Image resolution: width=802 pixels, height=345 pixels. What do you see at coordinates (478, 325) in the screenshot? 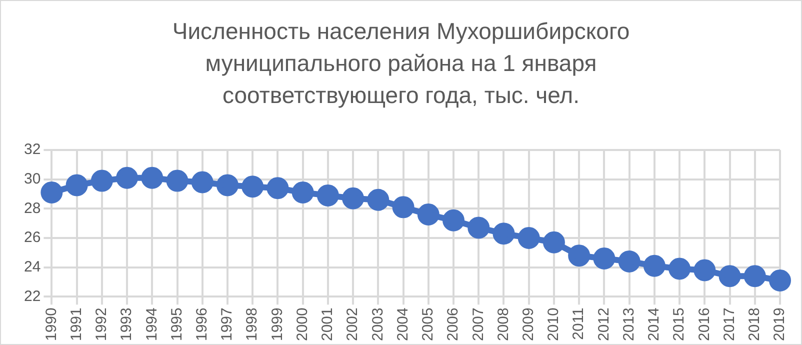
I see `x-tick-label: 2007` at bounding box center [478, 325].